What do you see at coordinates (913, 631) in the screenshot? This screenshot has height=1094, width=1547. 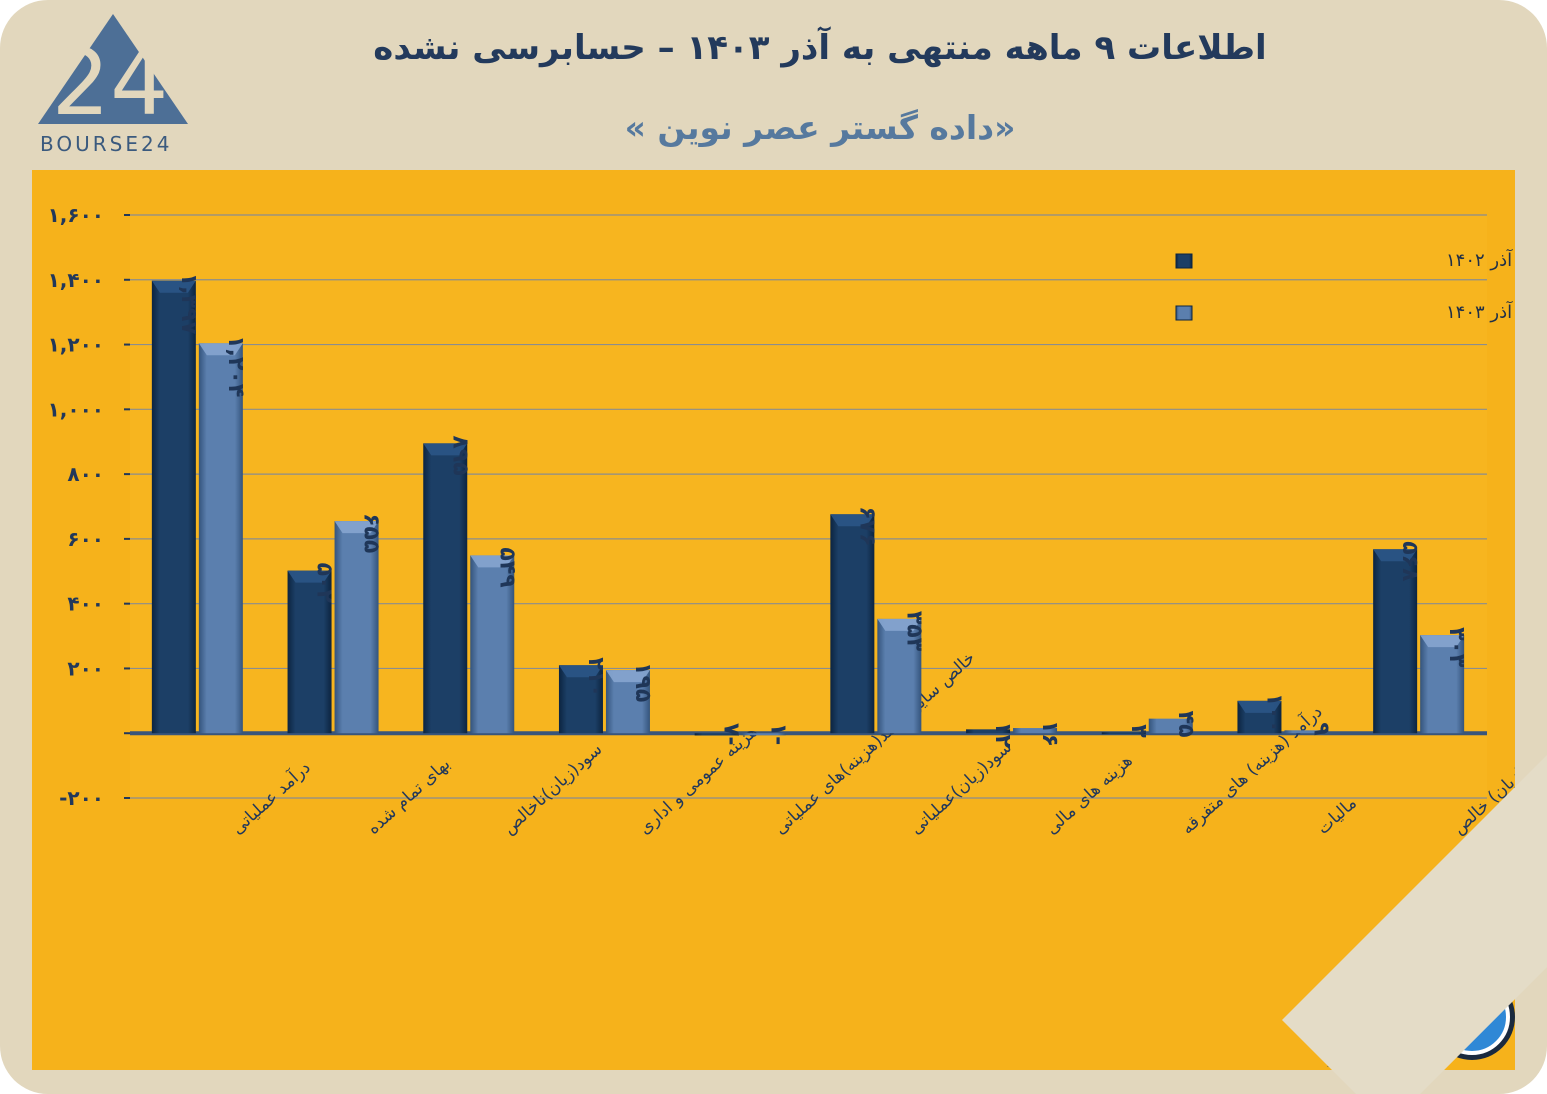 I see `data-label: ۳۵۳` at bounding box center [913, 631].